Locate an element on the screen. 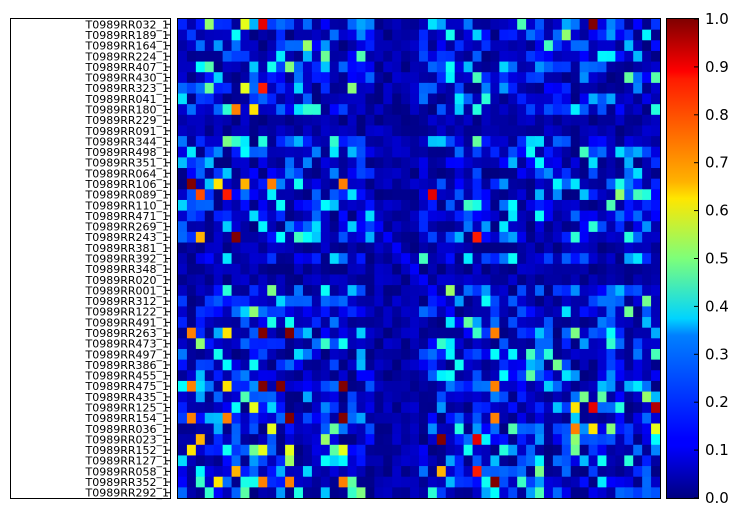 This screenshot has height=518, width=747. row-label: T0989RR189_1 is located at coordinates (127, 35).